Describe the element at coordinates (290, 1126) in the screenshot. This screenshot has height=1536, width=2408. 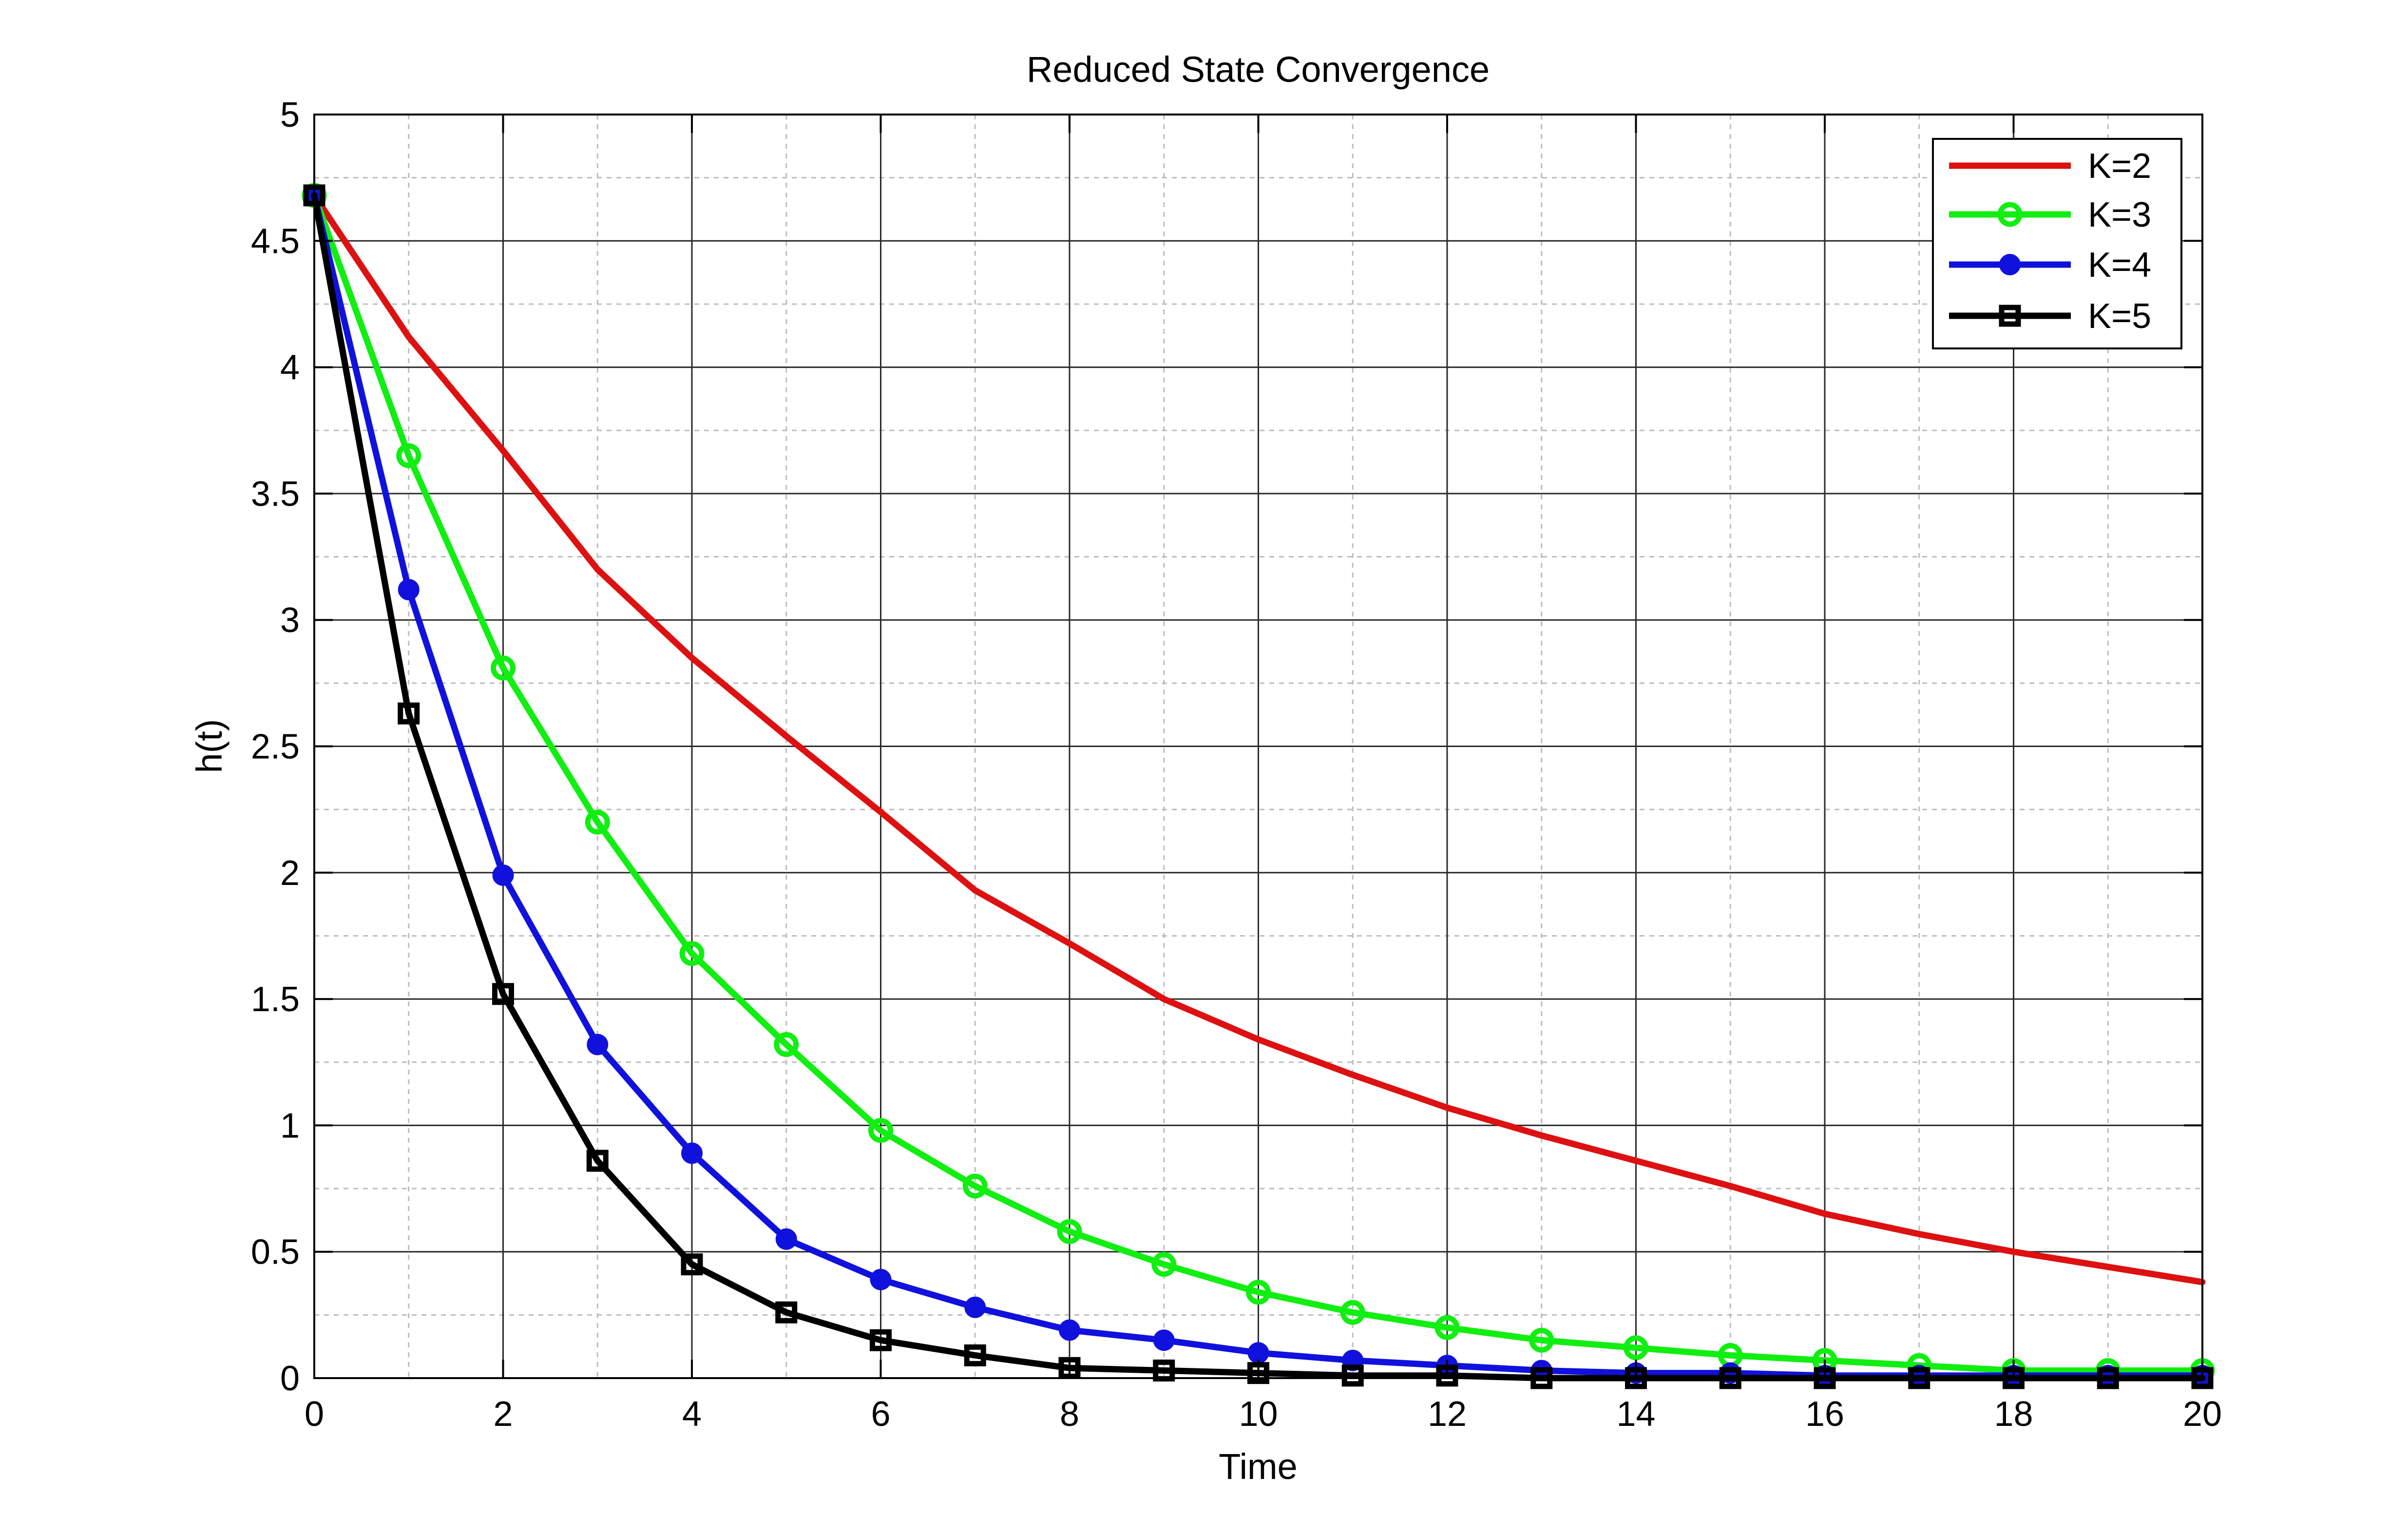
I see `y-tick-label: 1` at that location.